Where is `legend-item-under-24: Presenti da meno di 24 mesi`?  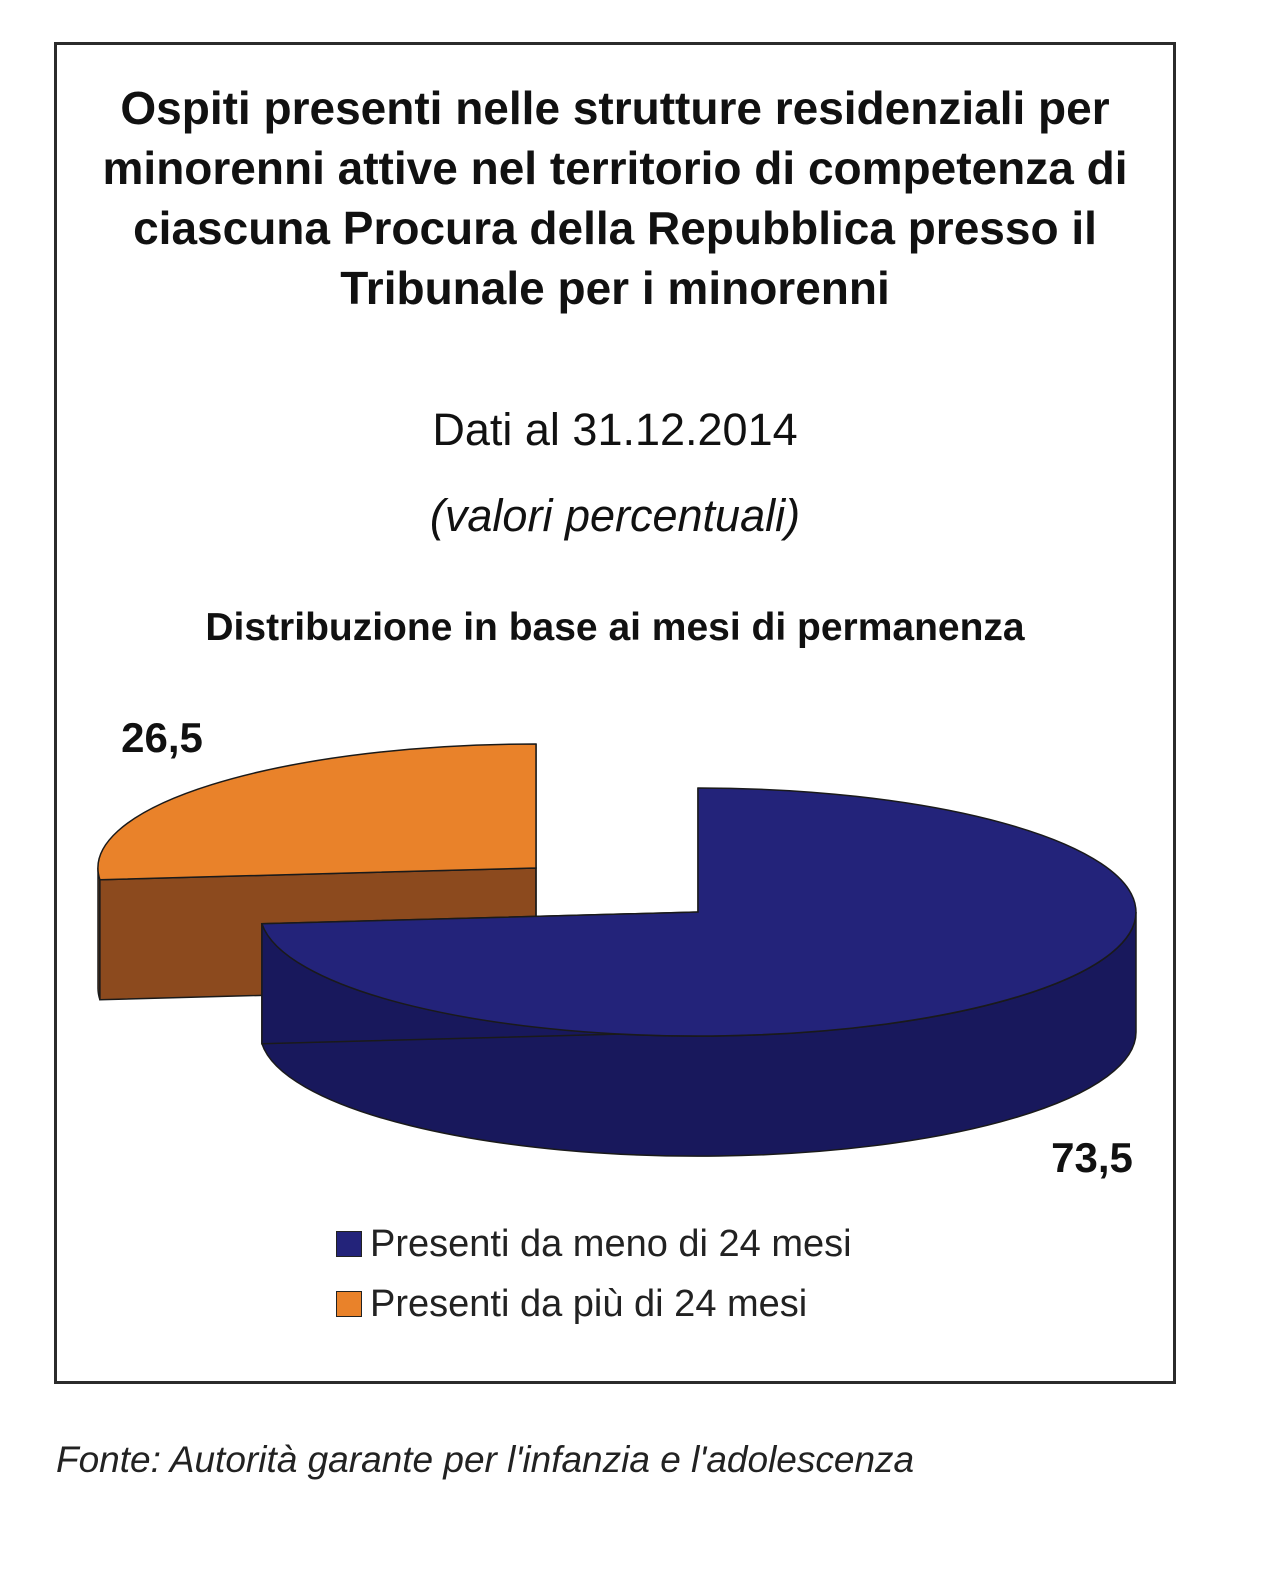 legend-item-under-24: Presenti da meno di 24 mesi is located at coordinates (686, 1244).